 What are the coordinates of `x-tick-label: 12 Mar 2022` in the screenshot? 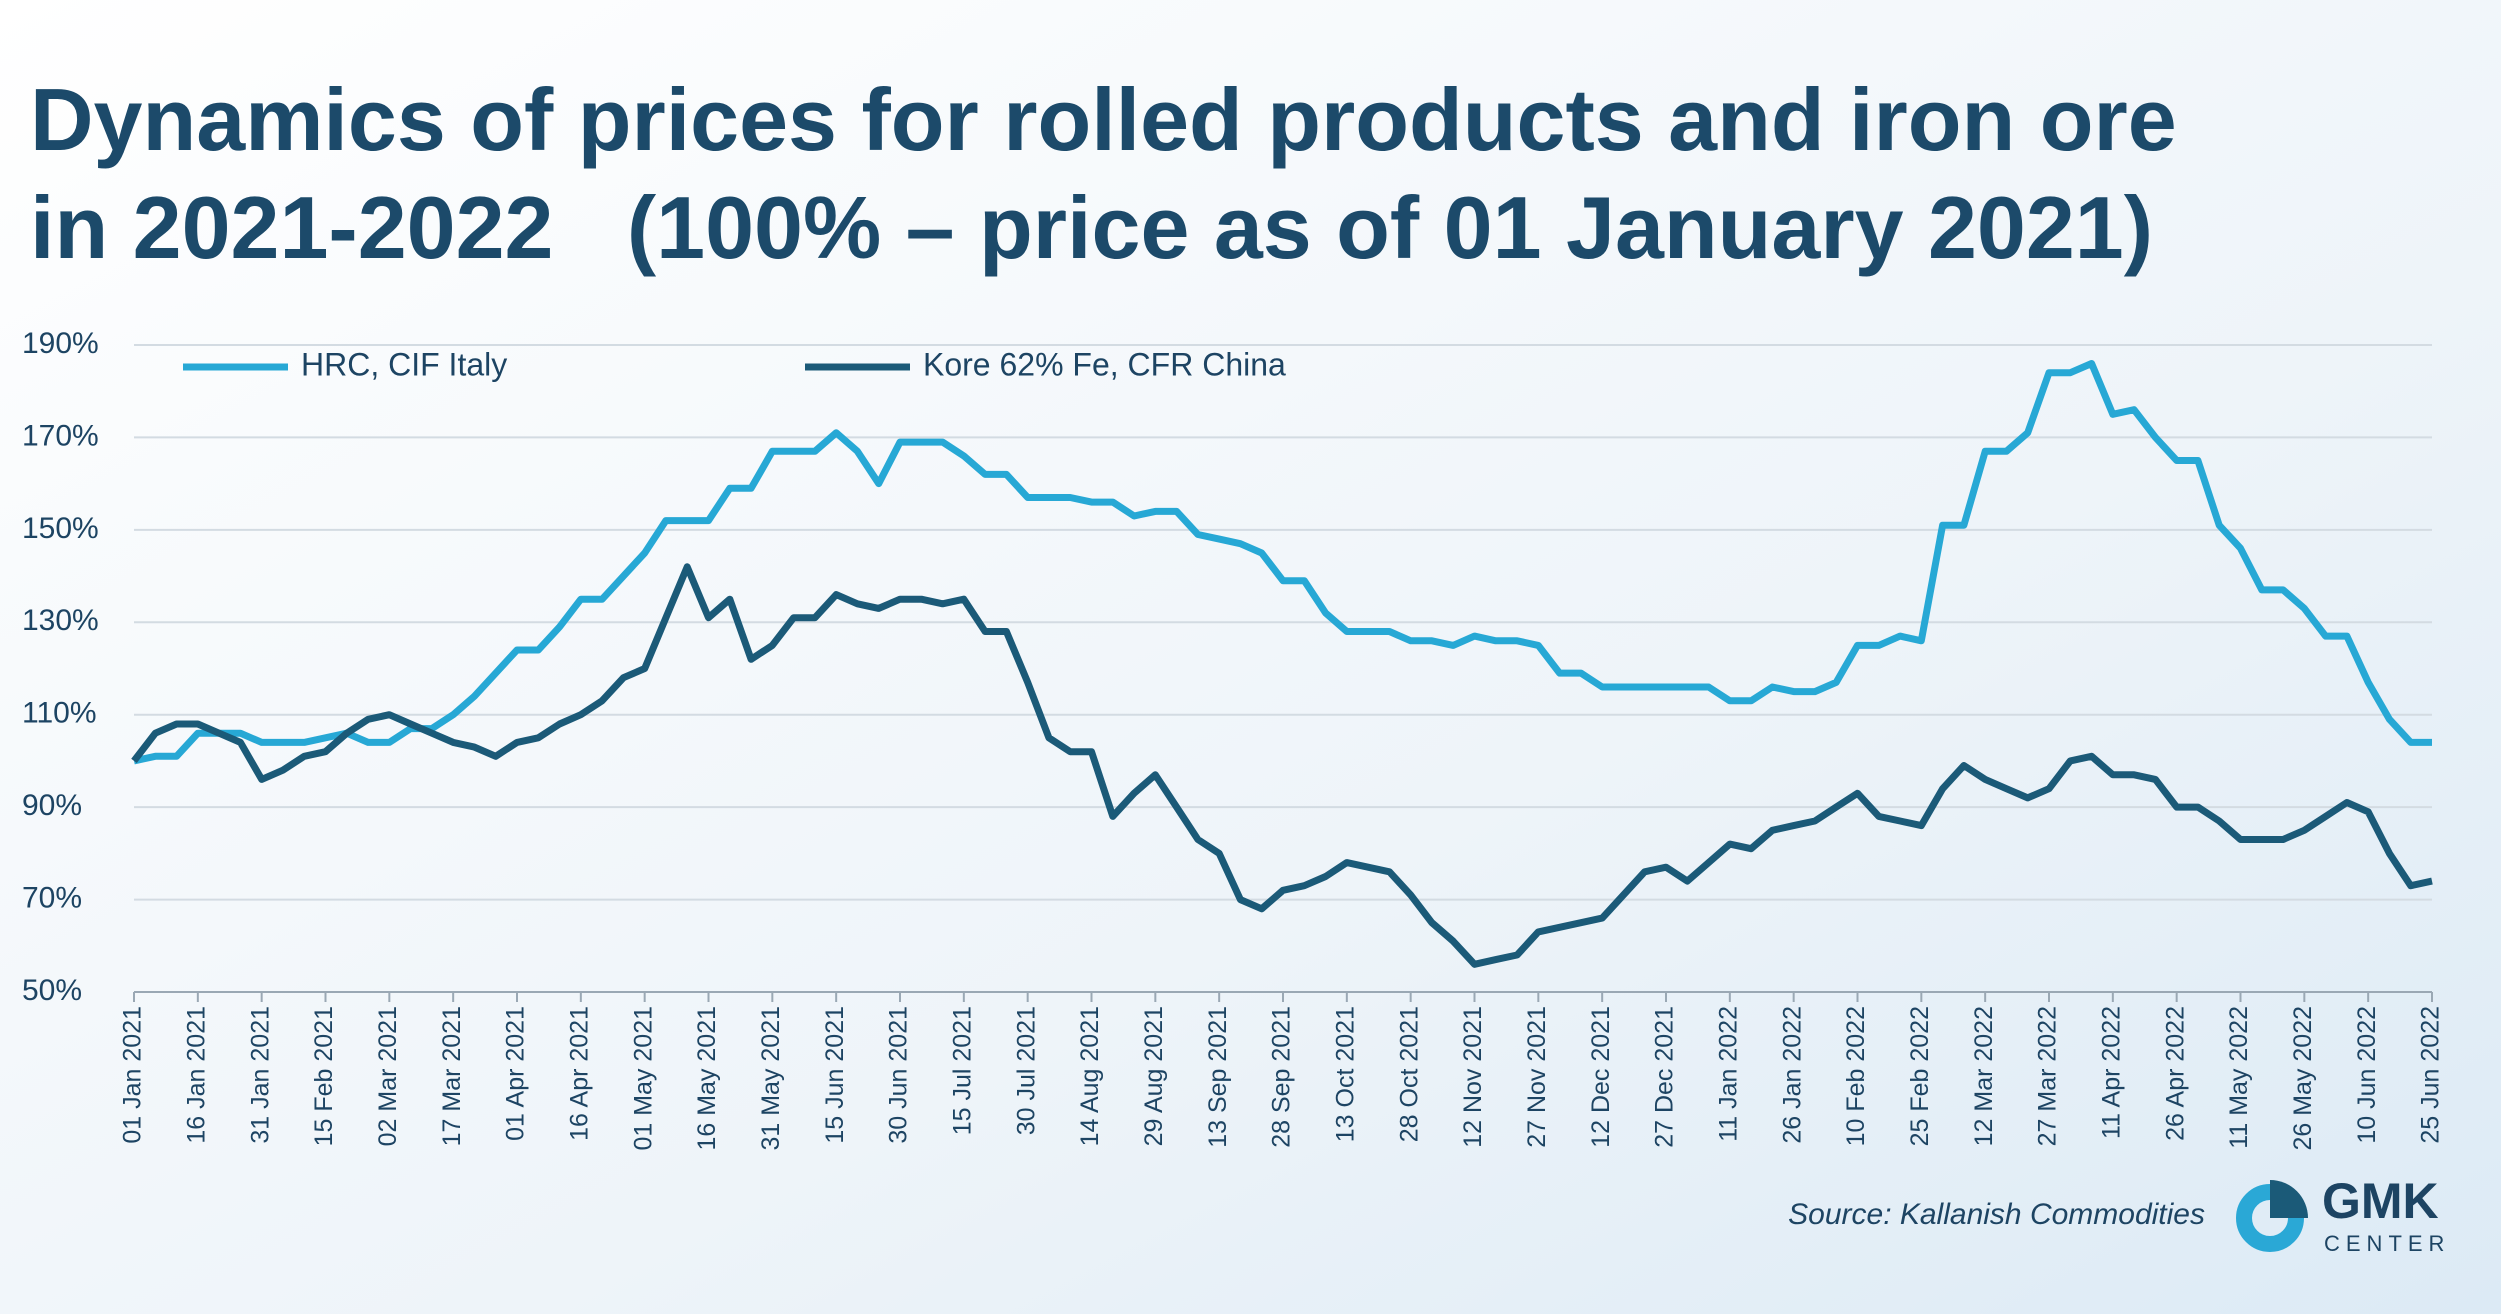 It's located at (1984, 1076).